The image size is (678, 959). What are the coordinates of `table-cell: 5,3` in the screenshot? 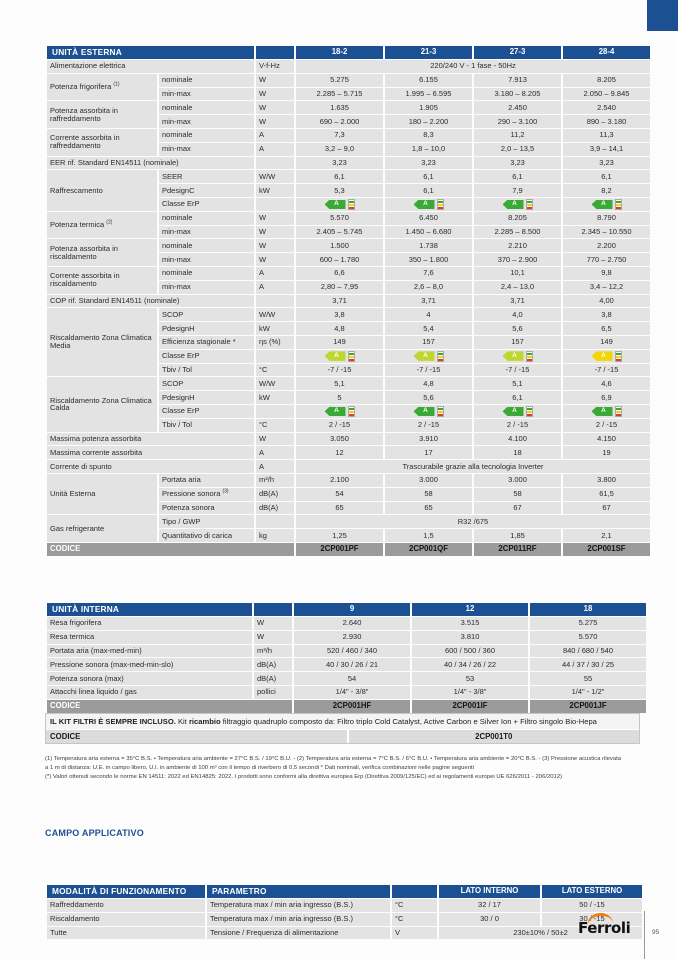 It's located at (339, 190).